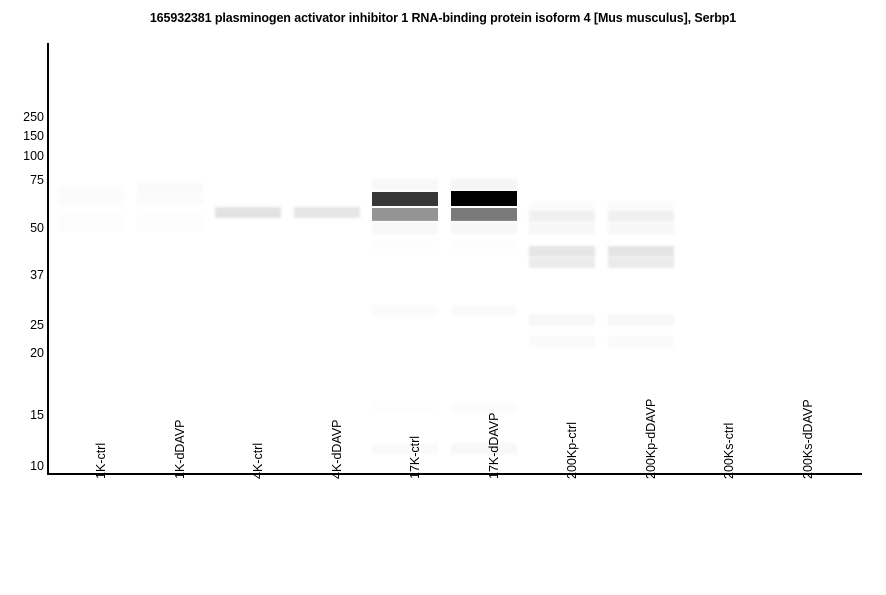 This screenshot has height=595, width=886. Describe the element at coordinates (33, 117) in the screenshot. I see `y-axis-tick-250: 250` at that location.